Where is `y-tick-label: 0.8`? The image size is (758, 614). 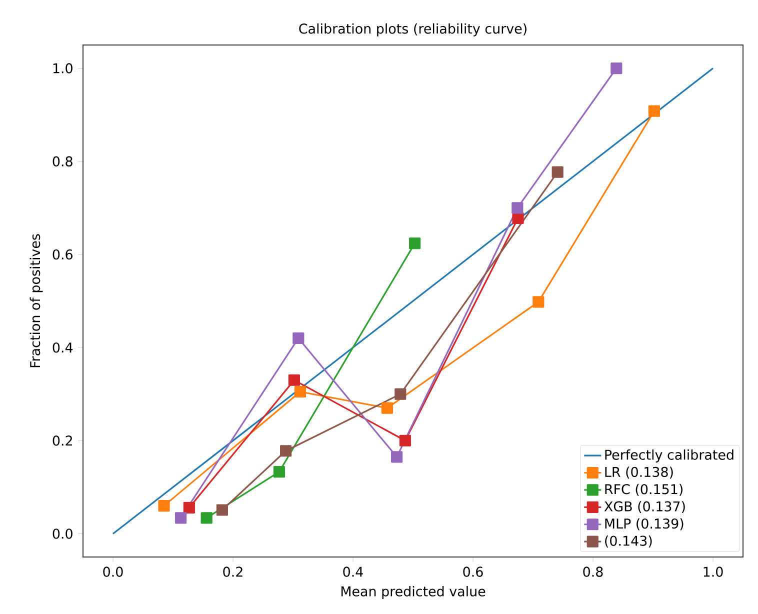 y-tick-label: 0.8 is located at coordinates (62, 161).